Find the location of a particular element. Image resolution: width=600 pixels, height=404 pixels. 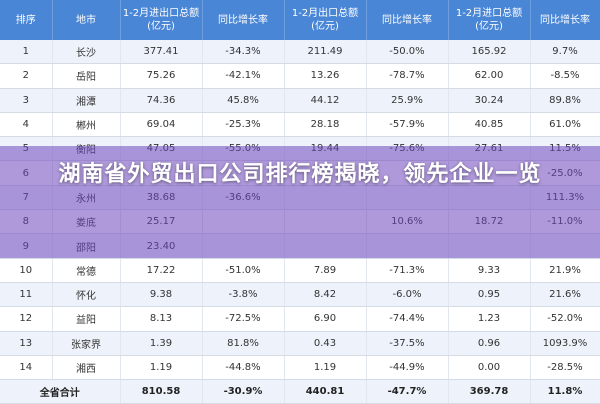

table-cell: 44.12 is located at coordinates (325, 100).